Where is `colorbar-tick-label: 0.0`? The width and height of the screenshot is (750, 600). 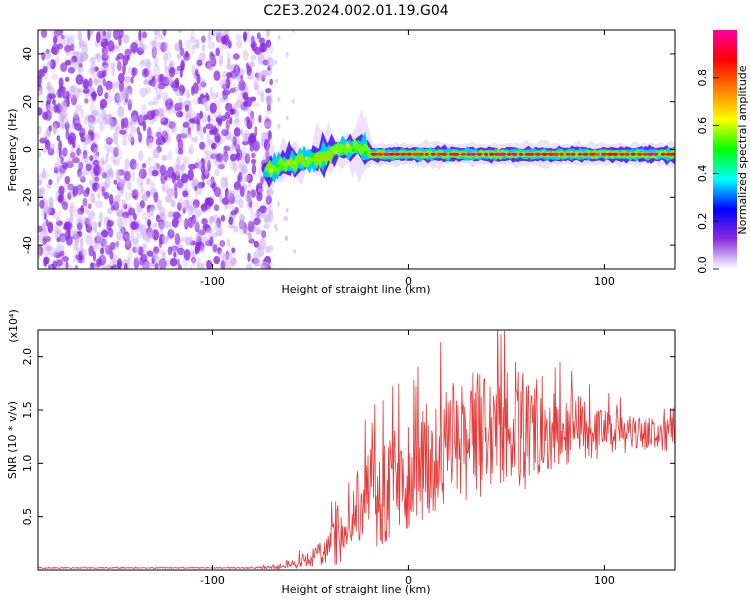 colorbar-tick-label: 0.0 is located at coordinates (702, 265).